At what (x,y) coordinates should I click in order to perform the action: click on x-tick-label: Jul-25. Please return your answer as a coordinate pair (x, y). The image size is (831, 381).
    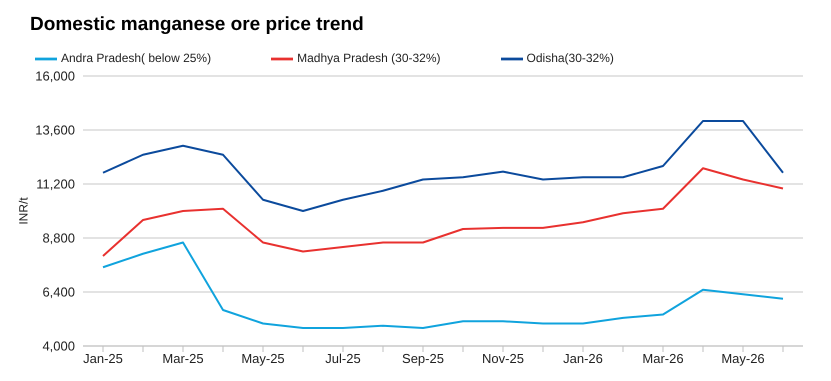
    Looking at the image, I should click on (343, 358).